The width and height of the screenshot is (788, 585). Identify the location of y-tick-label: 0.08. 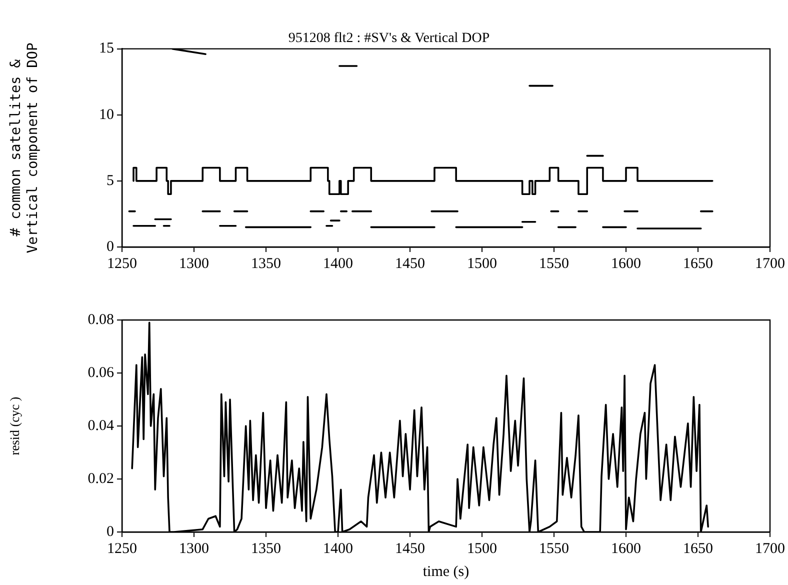
(101, 320).